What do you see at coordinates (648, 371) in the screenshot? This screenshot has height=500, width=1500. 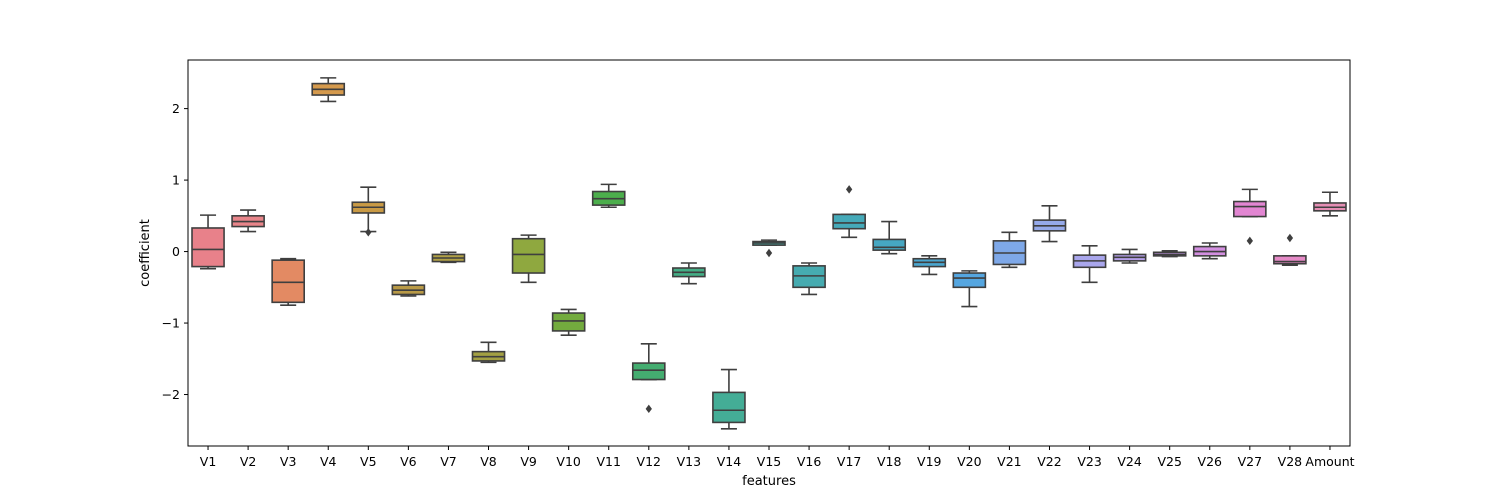 I see `iqr-box-v12` at bounding box center [648, 371].